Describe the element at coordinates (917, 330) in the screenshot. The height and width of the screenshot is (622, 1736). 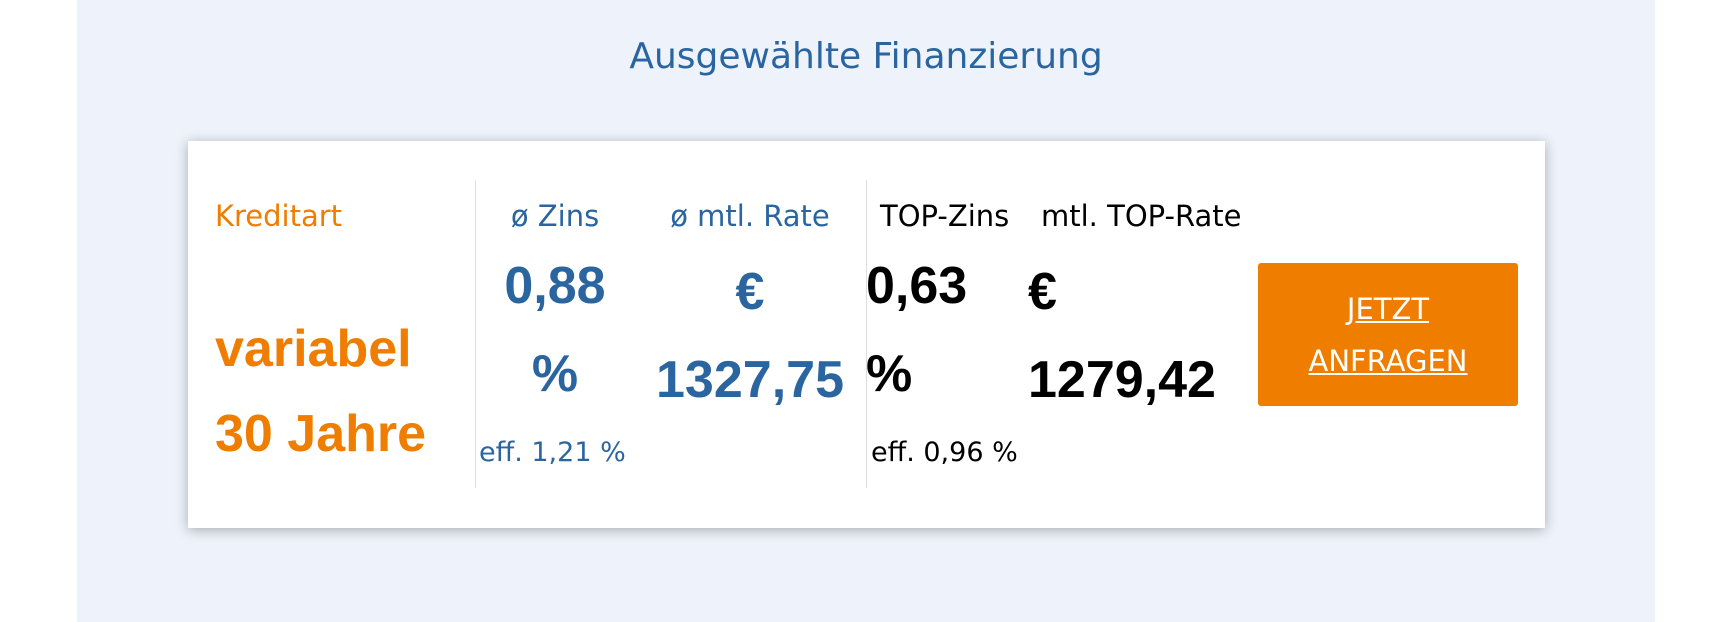
I see `value: 0,63 %` at that location.